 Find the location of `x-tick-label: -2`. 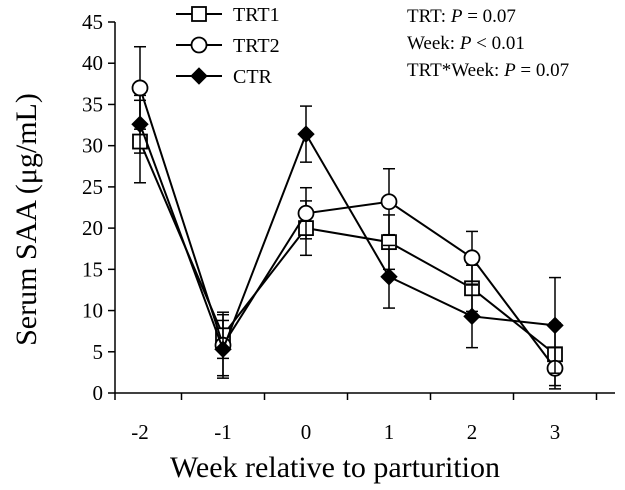

x-tick-label: -2 is located at coordinates (140, 432).